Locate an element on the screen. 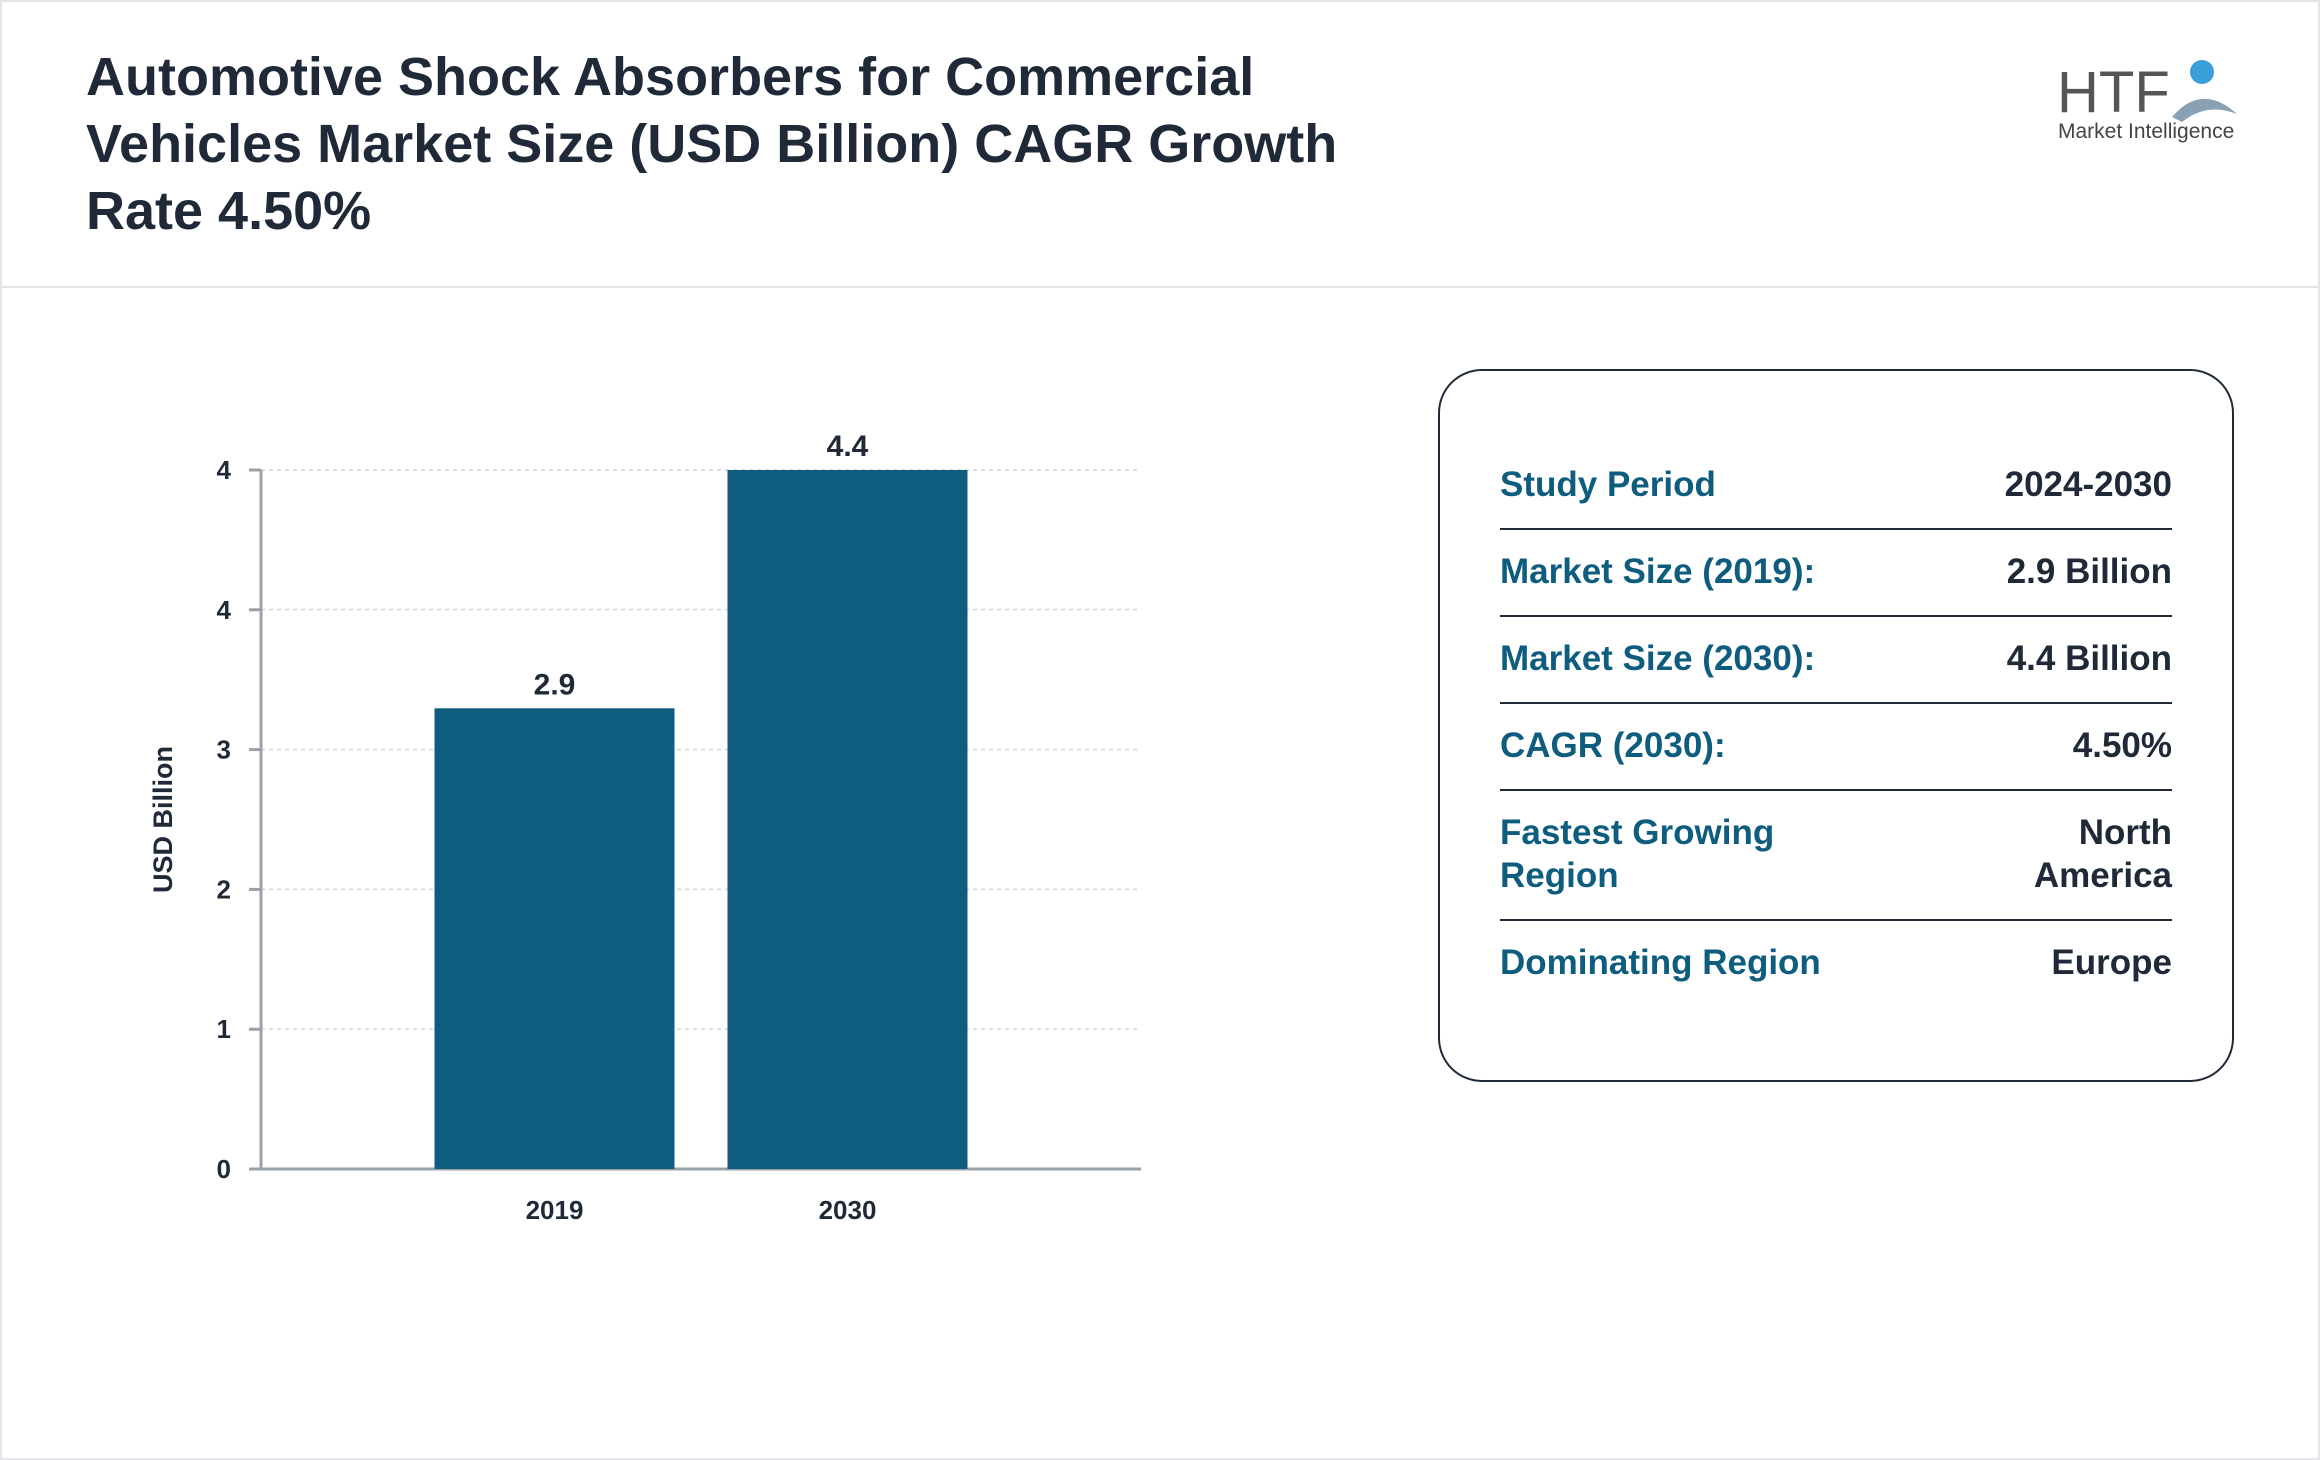 The height and width of the screenshot is (1460, 2320). data-label: 2.9 is located at coordinates (555, 684).